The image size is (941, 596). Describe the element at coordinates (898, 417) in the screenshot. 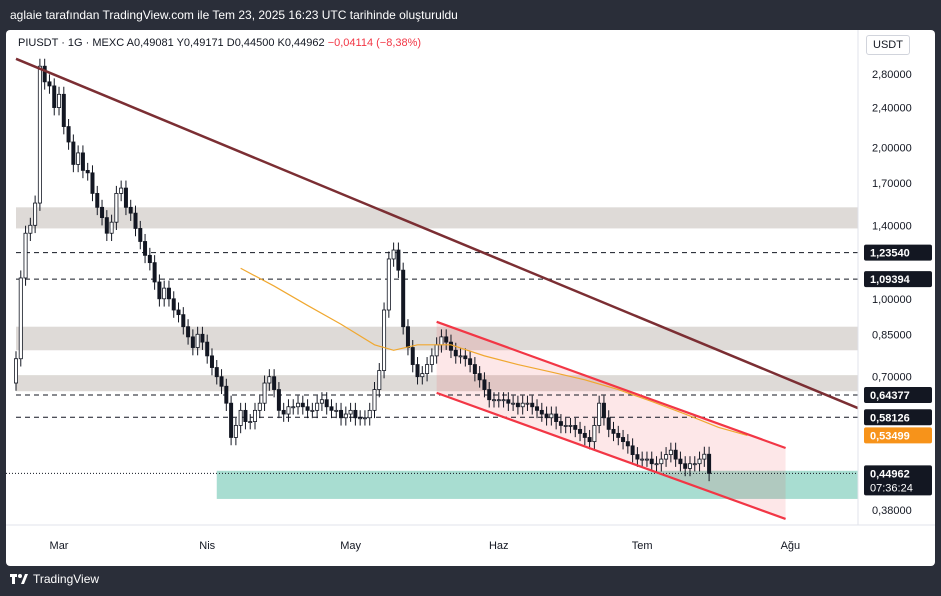

I see `price-label-bg` at that location.